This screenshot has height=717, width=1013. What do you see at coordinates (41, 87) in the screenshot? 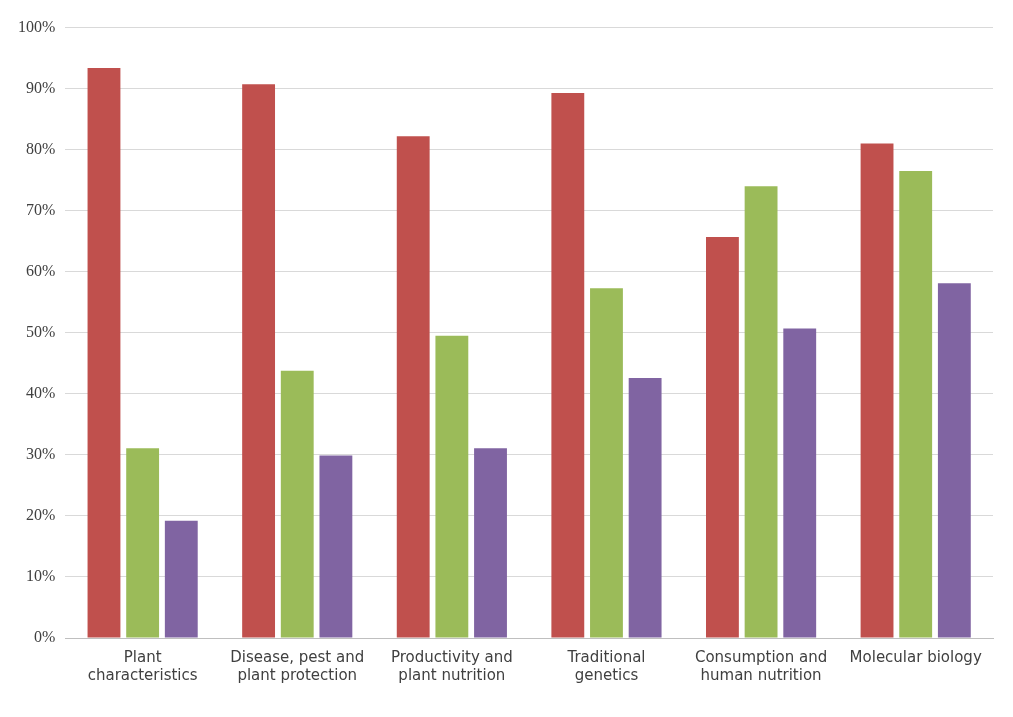
I see `y-tick-label: 90%` at bounding box center [41, 87].